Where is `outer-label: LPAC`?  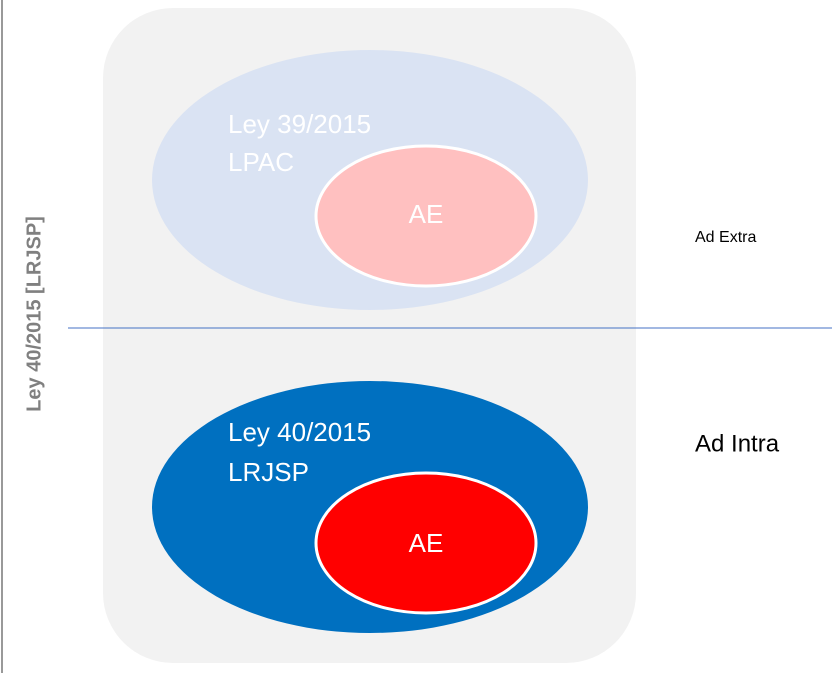 outer-label: LPAC is located at coordinates (261, 162).